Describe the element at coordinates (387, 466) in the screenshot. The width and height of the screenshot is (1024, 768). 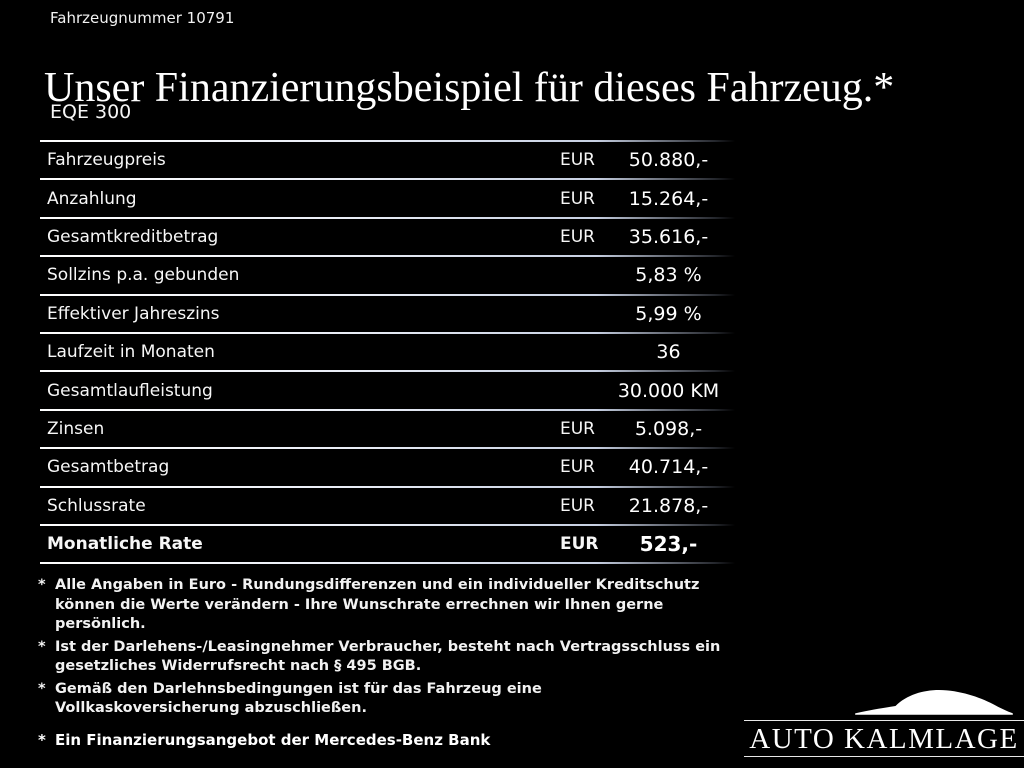
I see `table-row: Gesamtbetrag EUR 40.714,-` at that location.